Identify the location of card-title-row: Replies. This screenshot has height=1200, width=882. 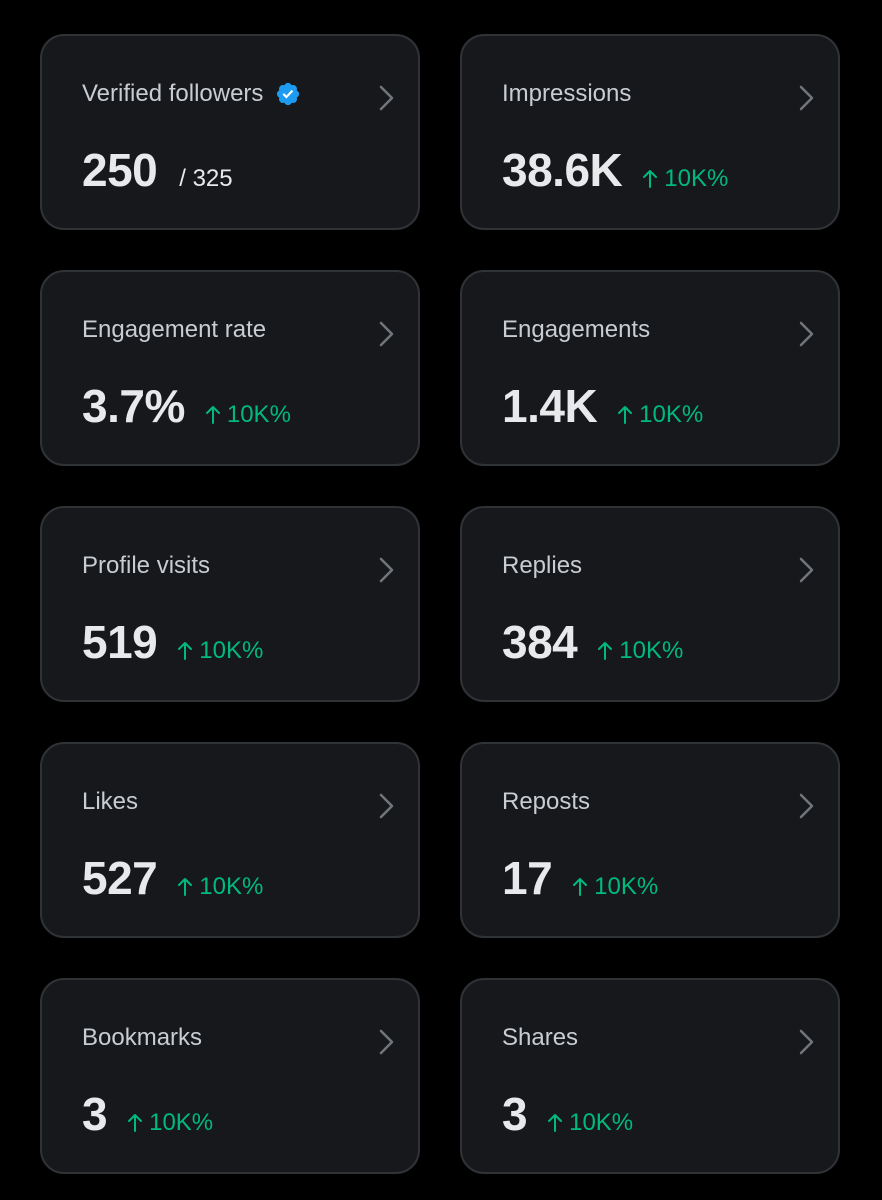
(542, 566).